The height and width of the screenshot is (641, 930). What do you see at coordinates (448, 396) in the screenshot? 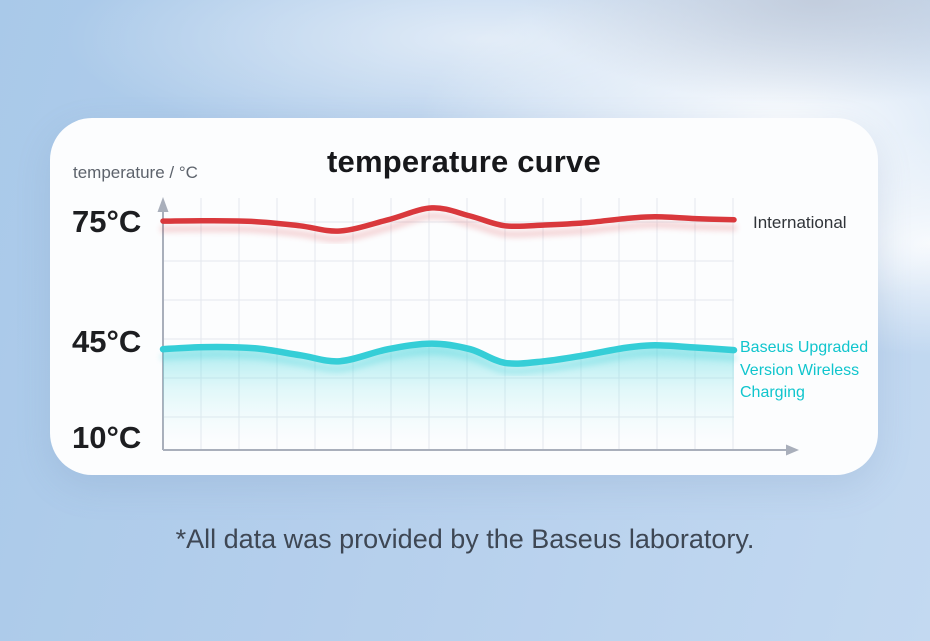
I see `series-baseus-area` at bounding box center [448, 396].